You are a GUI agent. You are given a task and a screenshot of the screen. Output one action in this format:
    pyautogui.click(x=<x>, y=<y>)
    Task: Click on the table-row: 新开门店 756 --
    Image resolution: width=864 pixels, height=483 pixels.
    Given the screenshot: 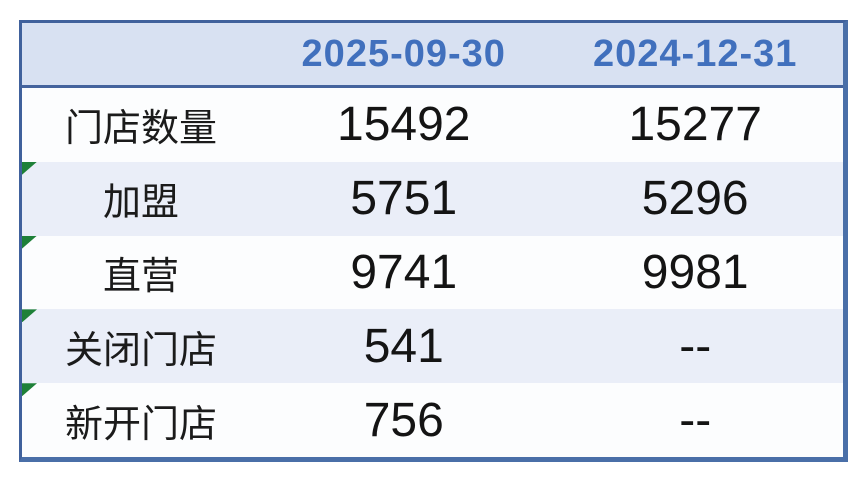 What is the action you would take?
    pyautogui.click(x=432, y=420)
    